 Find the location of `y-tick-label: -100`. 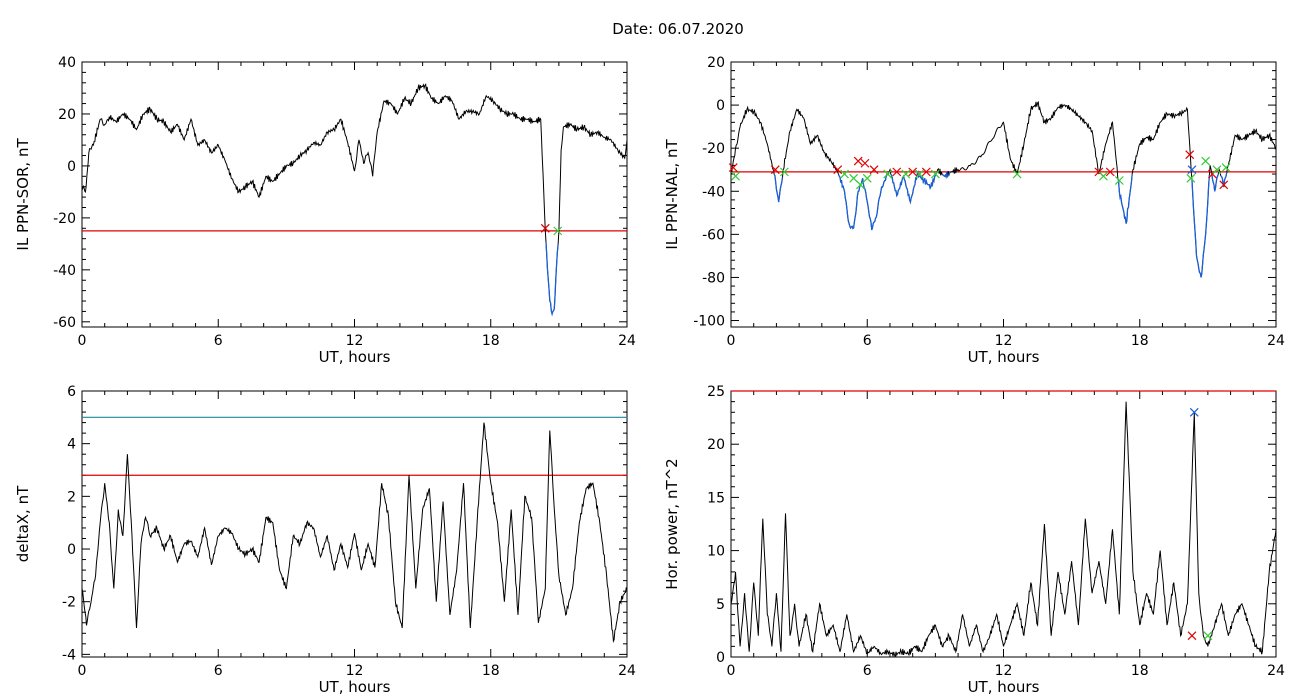

y-tick-label: -100 is located at coordinates (709, 322).